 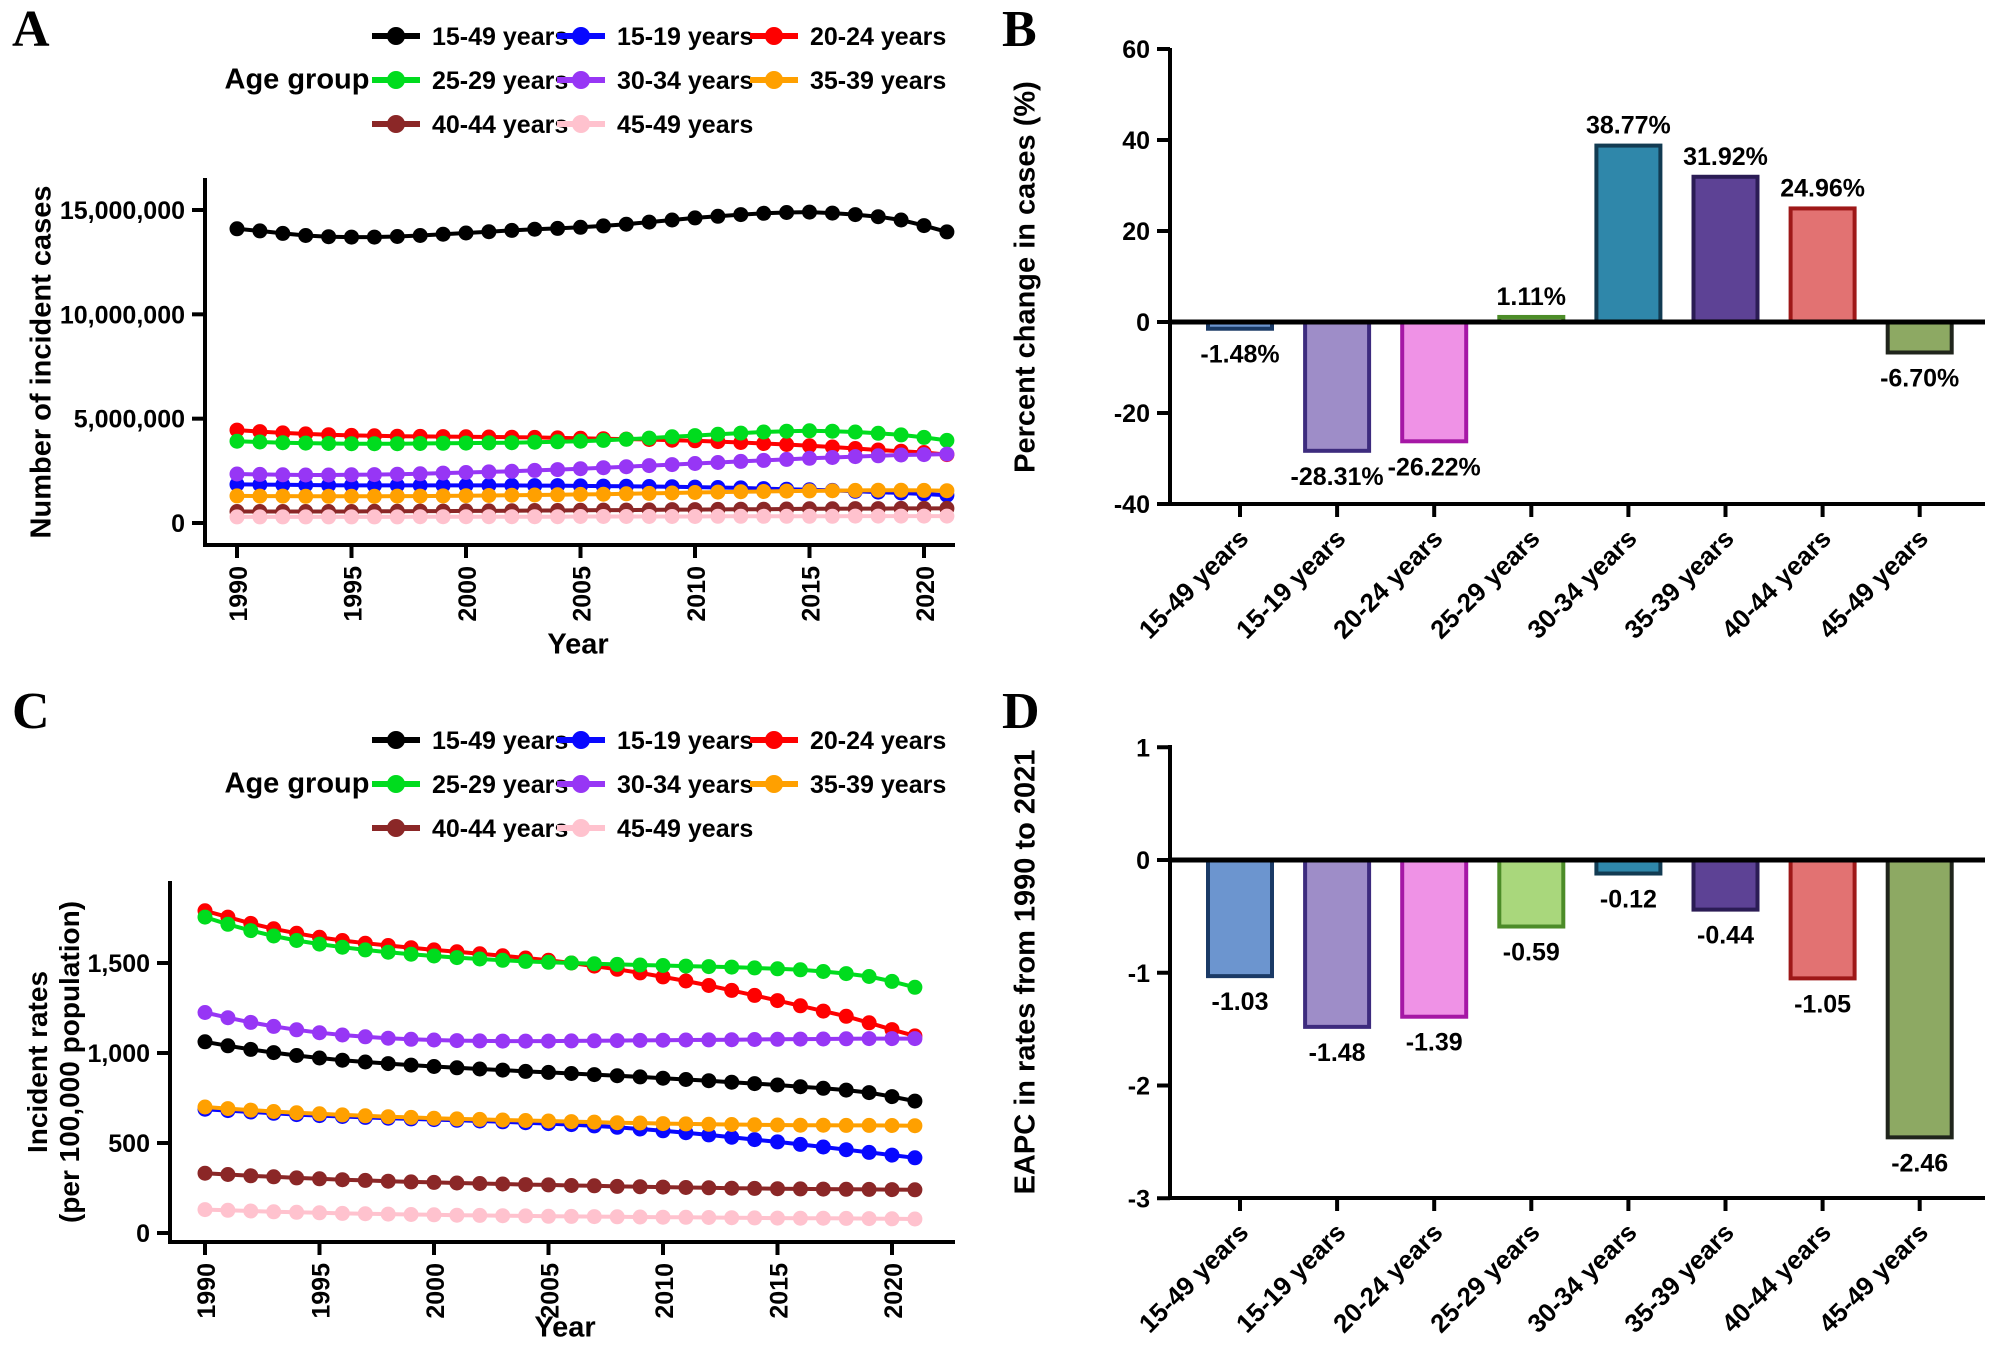 What do you see at coordinates (926, 594) in the screenshot?
I see `x-tick-label: 2020` at bounding box center [926, 594].